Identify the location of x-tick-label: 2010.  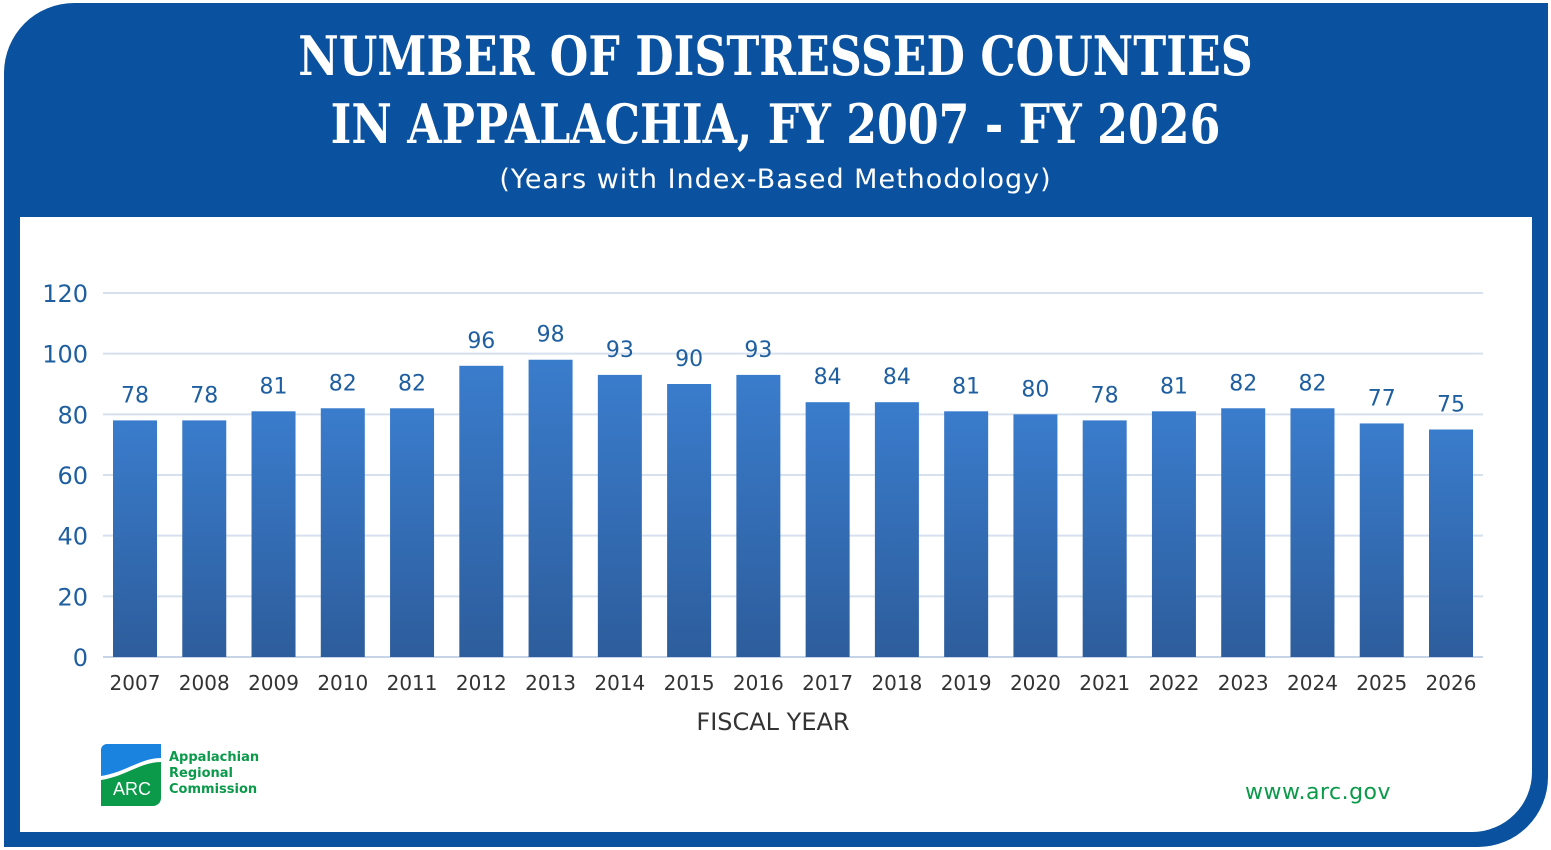
(342, 683).